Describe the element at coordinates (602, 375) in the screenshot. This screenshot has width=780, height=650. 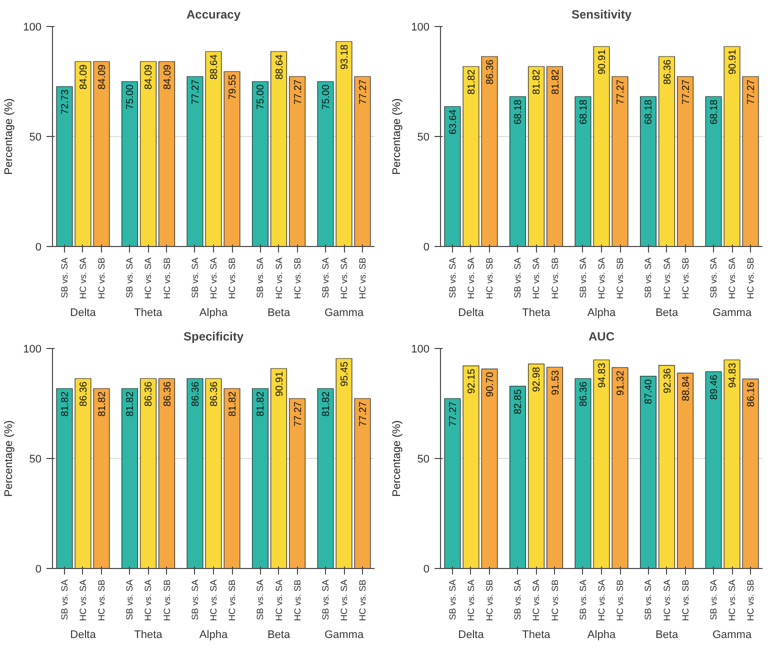
I see `data-label: 94.83` at that location.